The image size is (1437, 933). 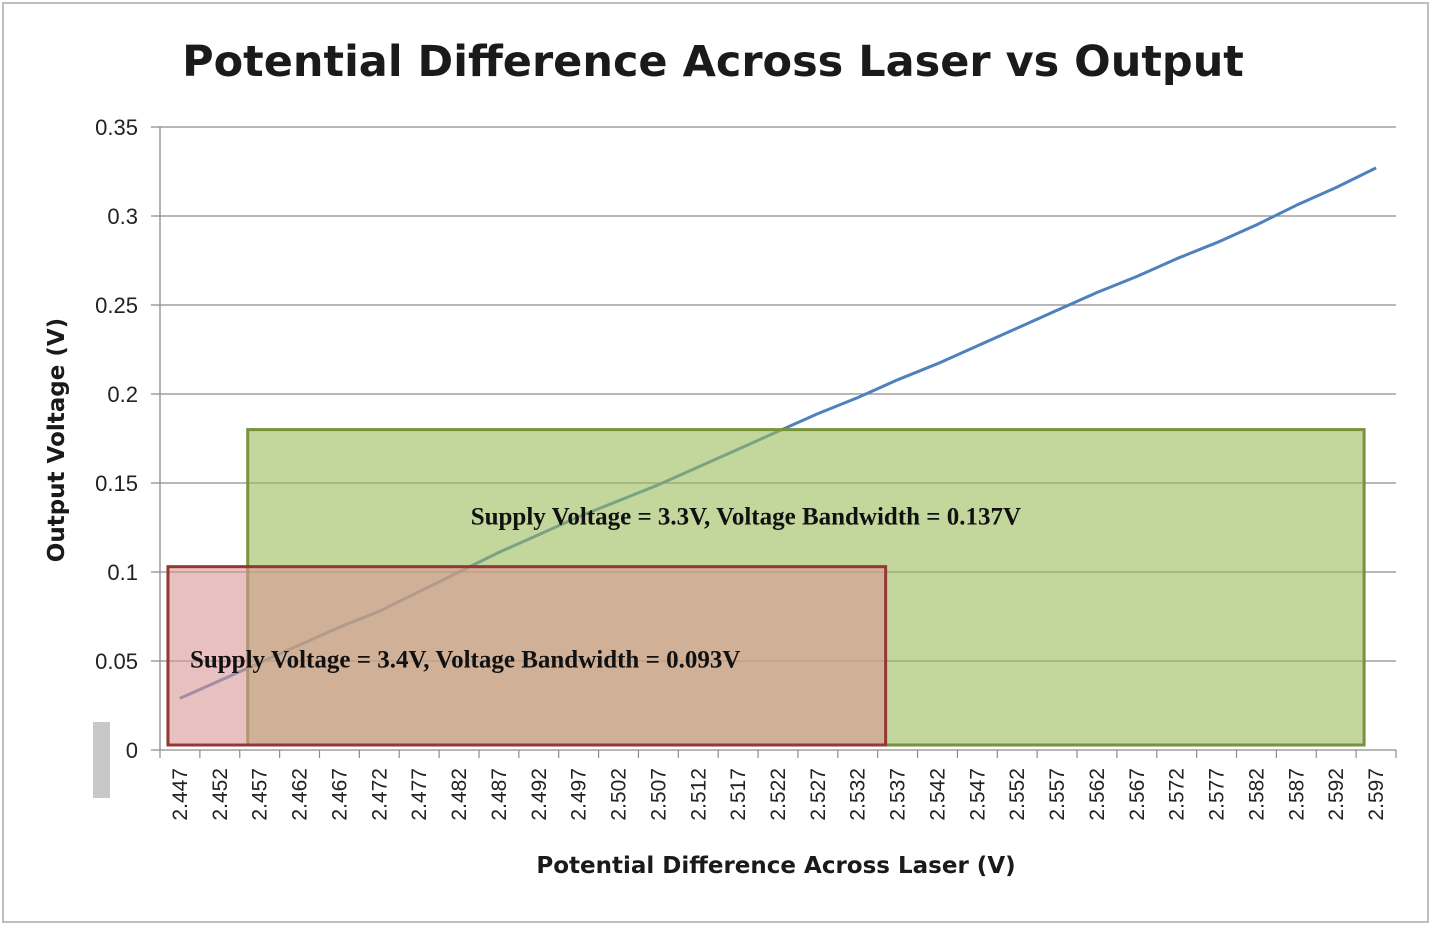 I want to click on x-tick-label: 2.507, so click(x=658, y=794).